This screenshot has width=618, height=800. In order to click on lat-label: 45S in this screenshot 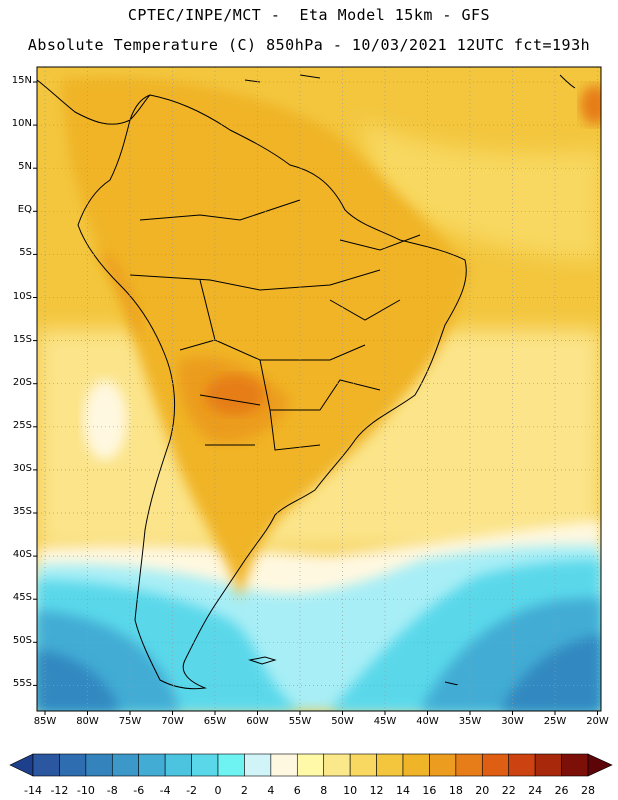, I will do `click(22, 598)`.